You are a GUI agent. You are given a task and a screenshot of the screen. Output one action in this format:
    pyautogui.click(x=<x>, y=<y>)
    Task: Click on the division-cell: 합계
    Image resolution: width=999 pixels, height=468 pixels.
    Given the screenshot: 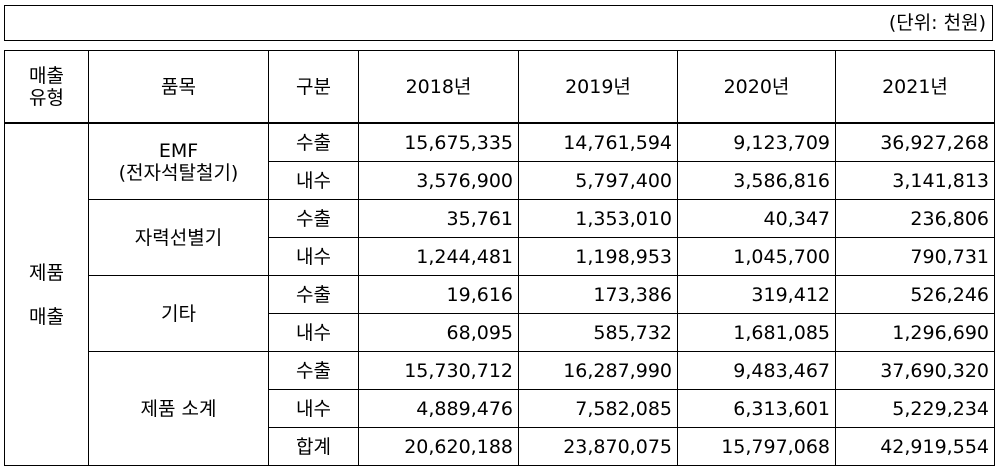 What is the action you would take?
    pyautogui.click(x=313, y=446)
    